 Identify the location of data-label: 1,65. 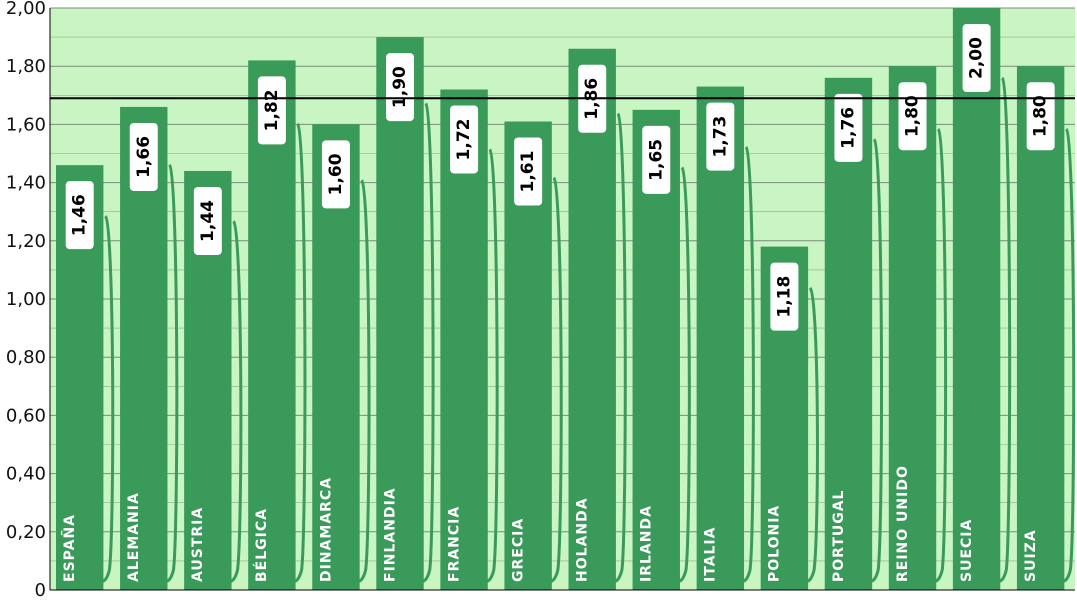
(656, 160).